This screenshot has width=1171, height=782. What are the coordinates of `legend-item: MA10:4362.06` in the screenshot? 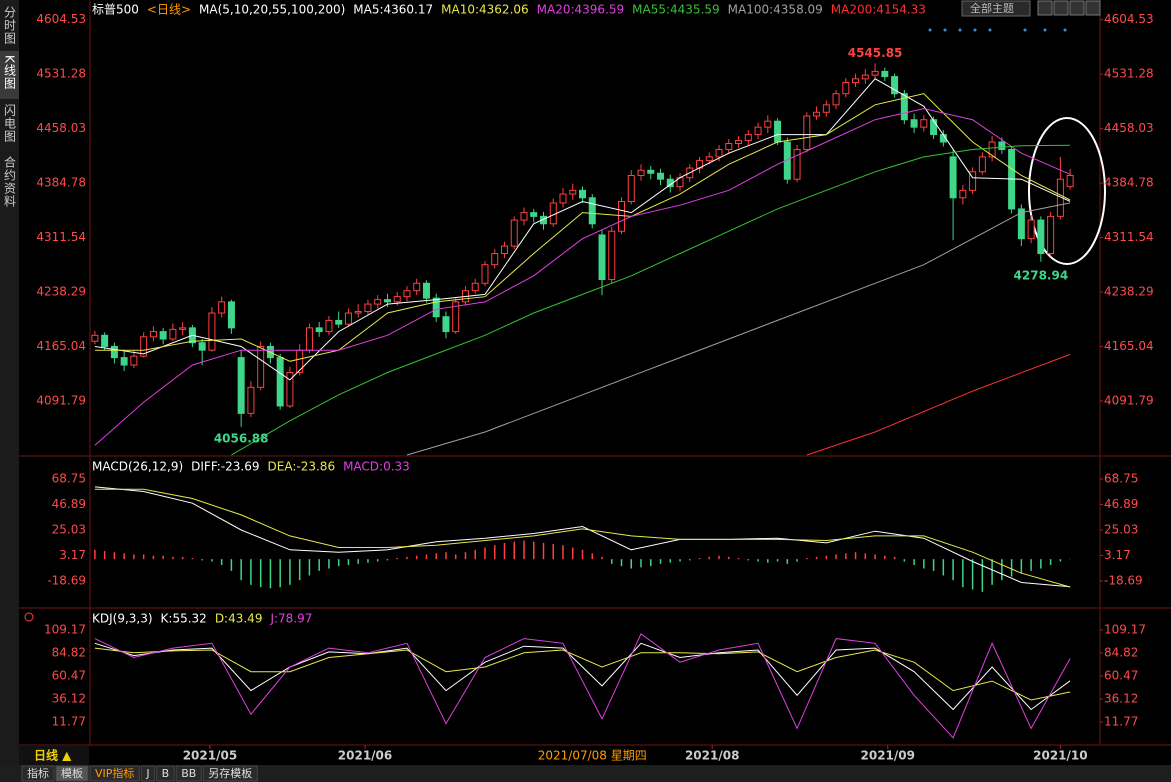 It's located at (485, 10).